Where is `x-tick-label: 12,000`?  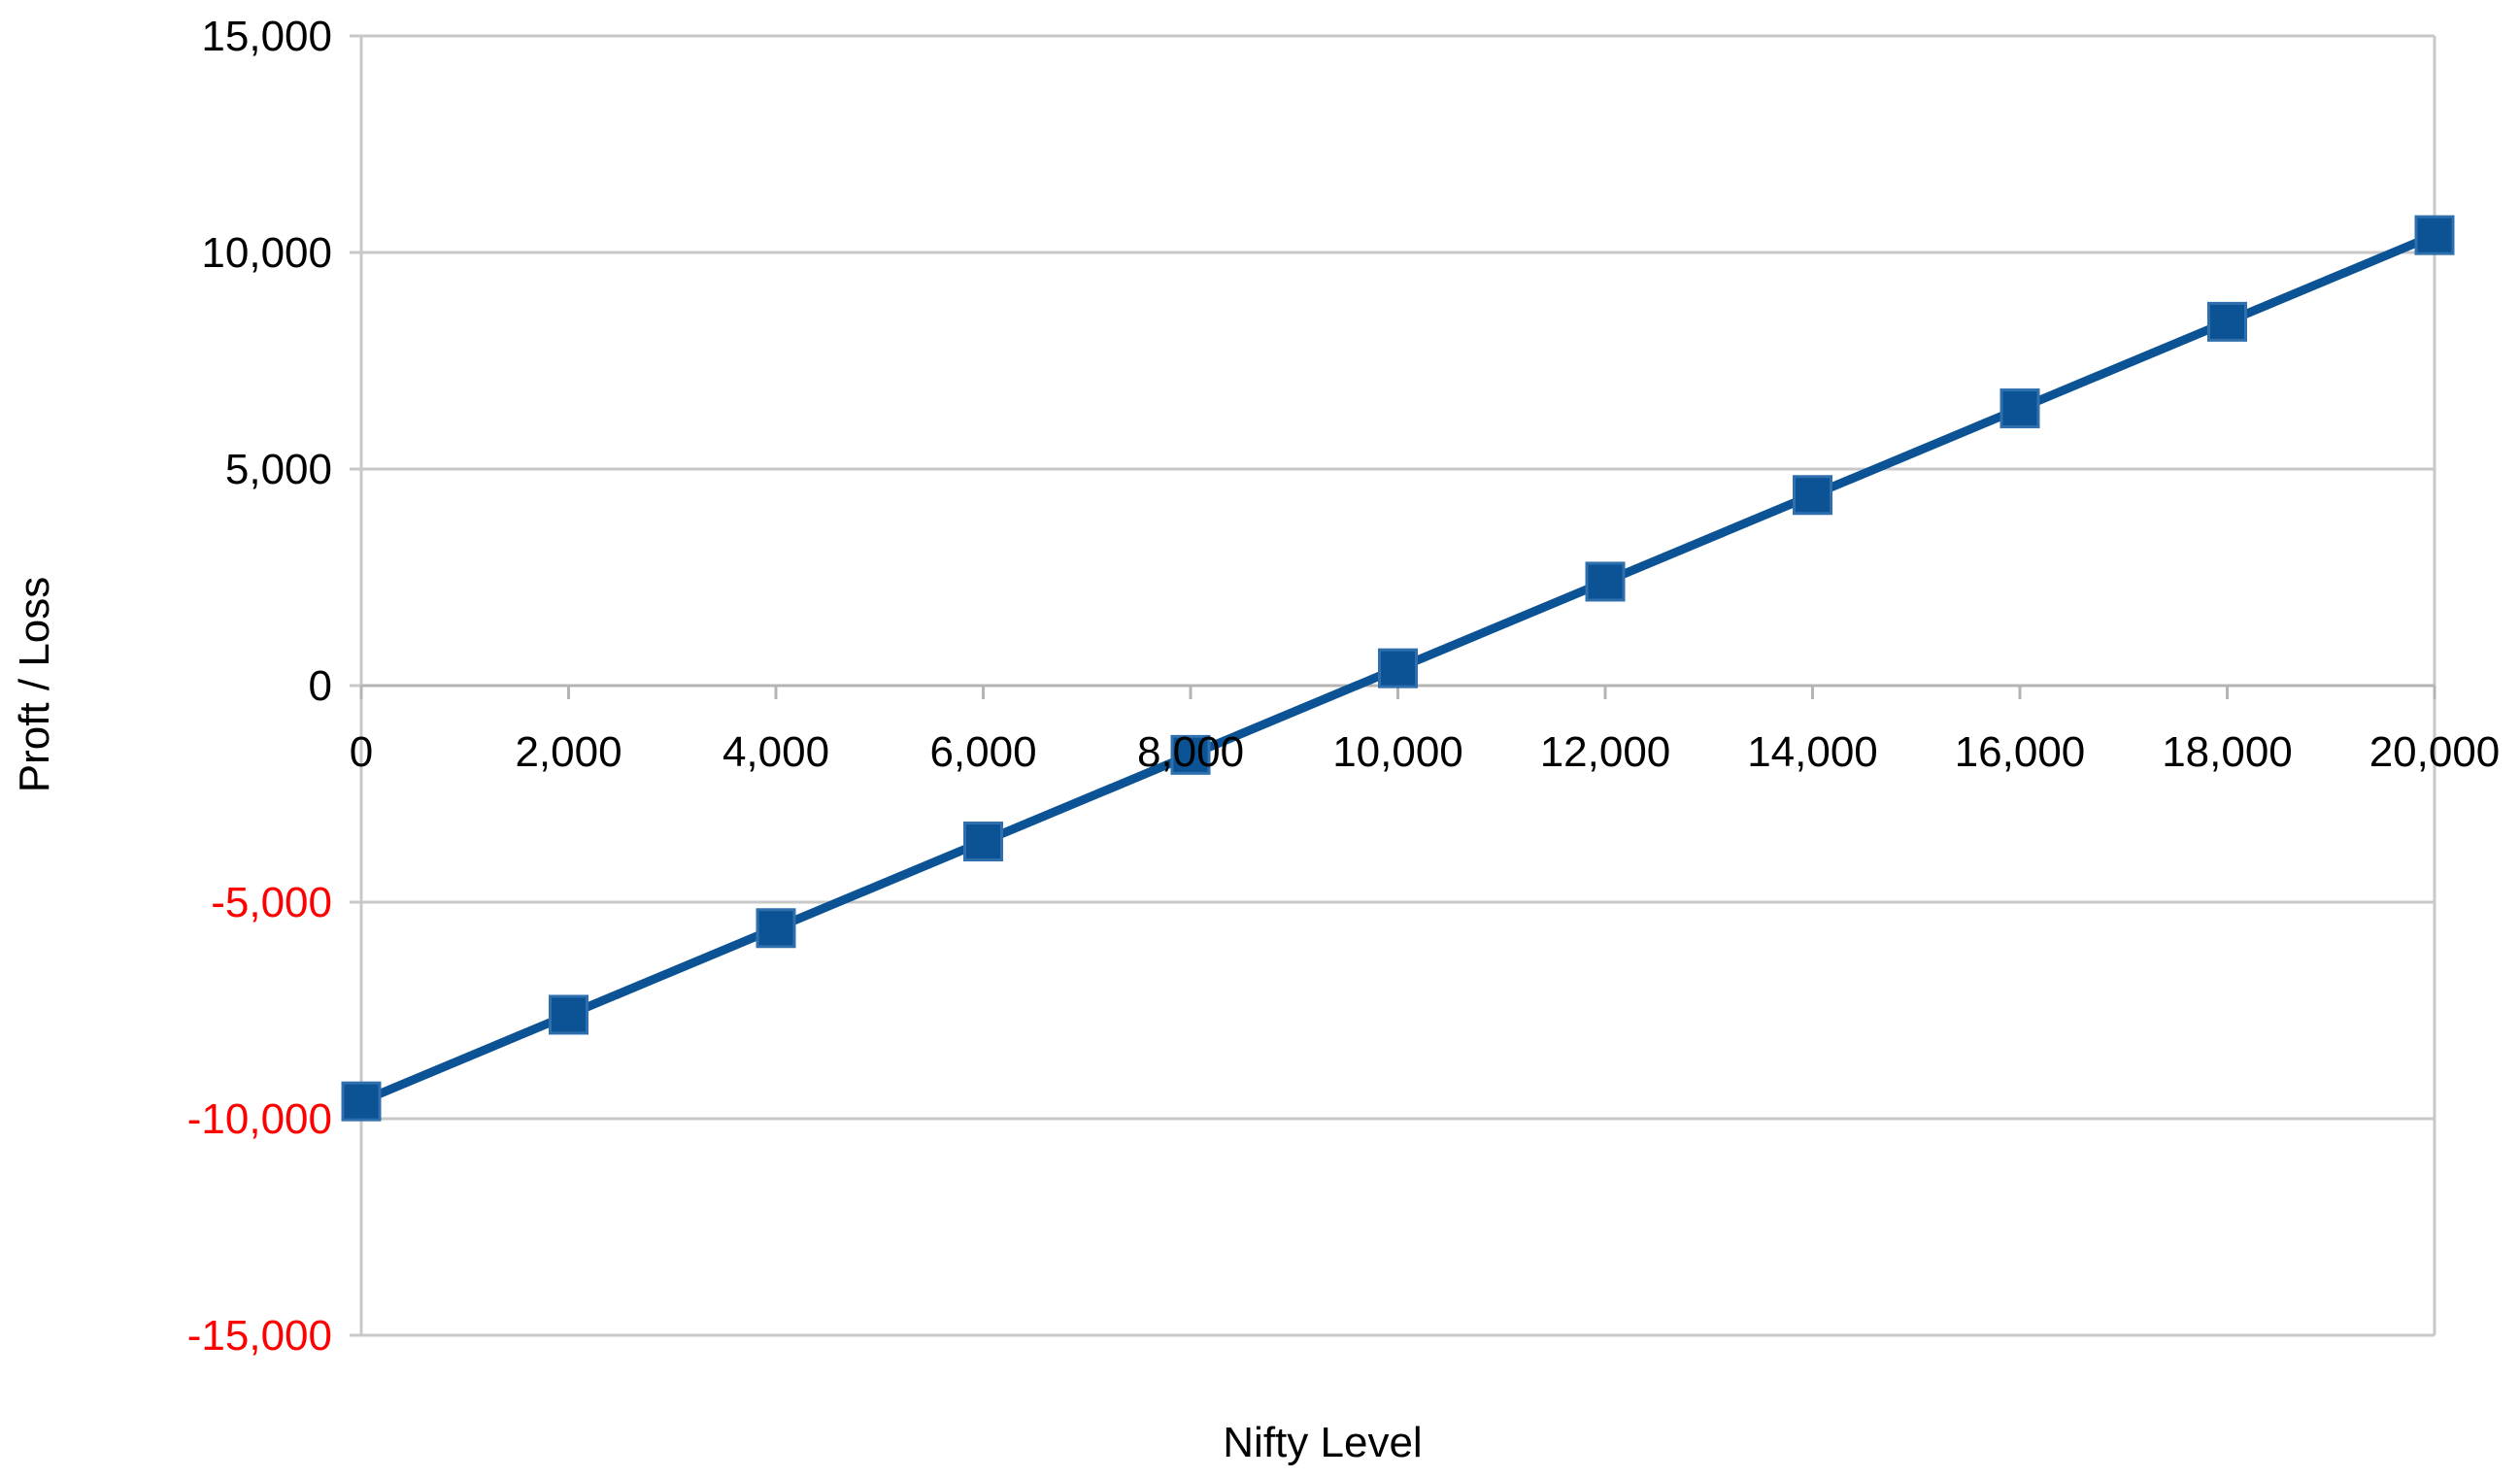
x-tick-label: 12,000 is located at coordinates (1605, 752).